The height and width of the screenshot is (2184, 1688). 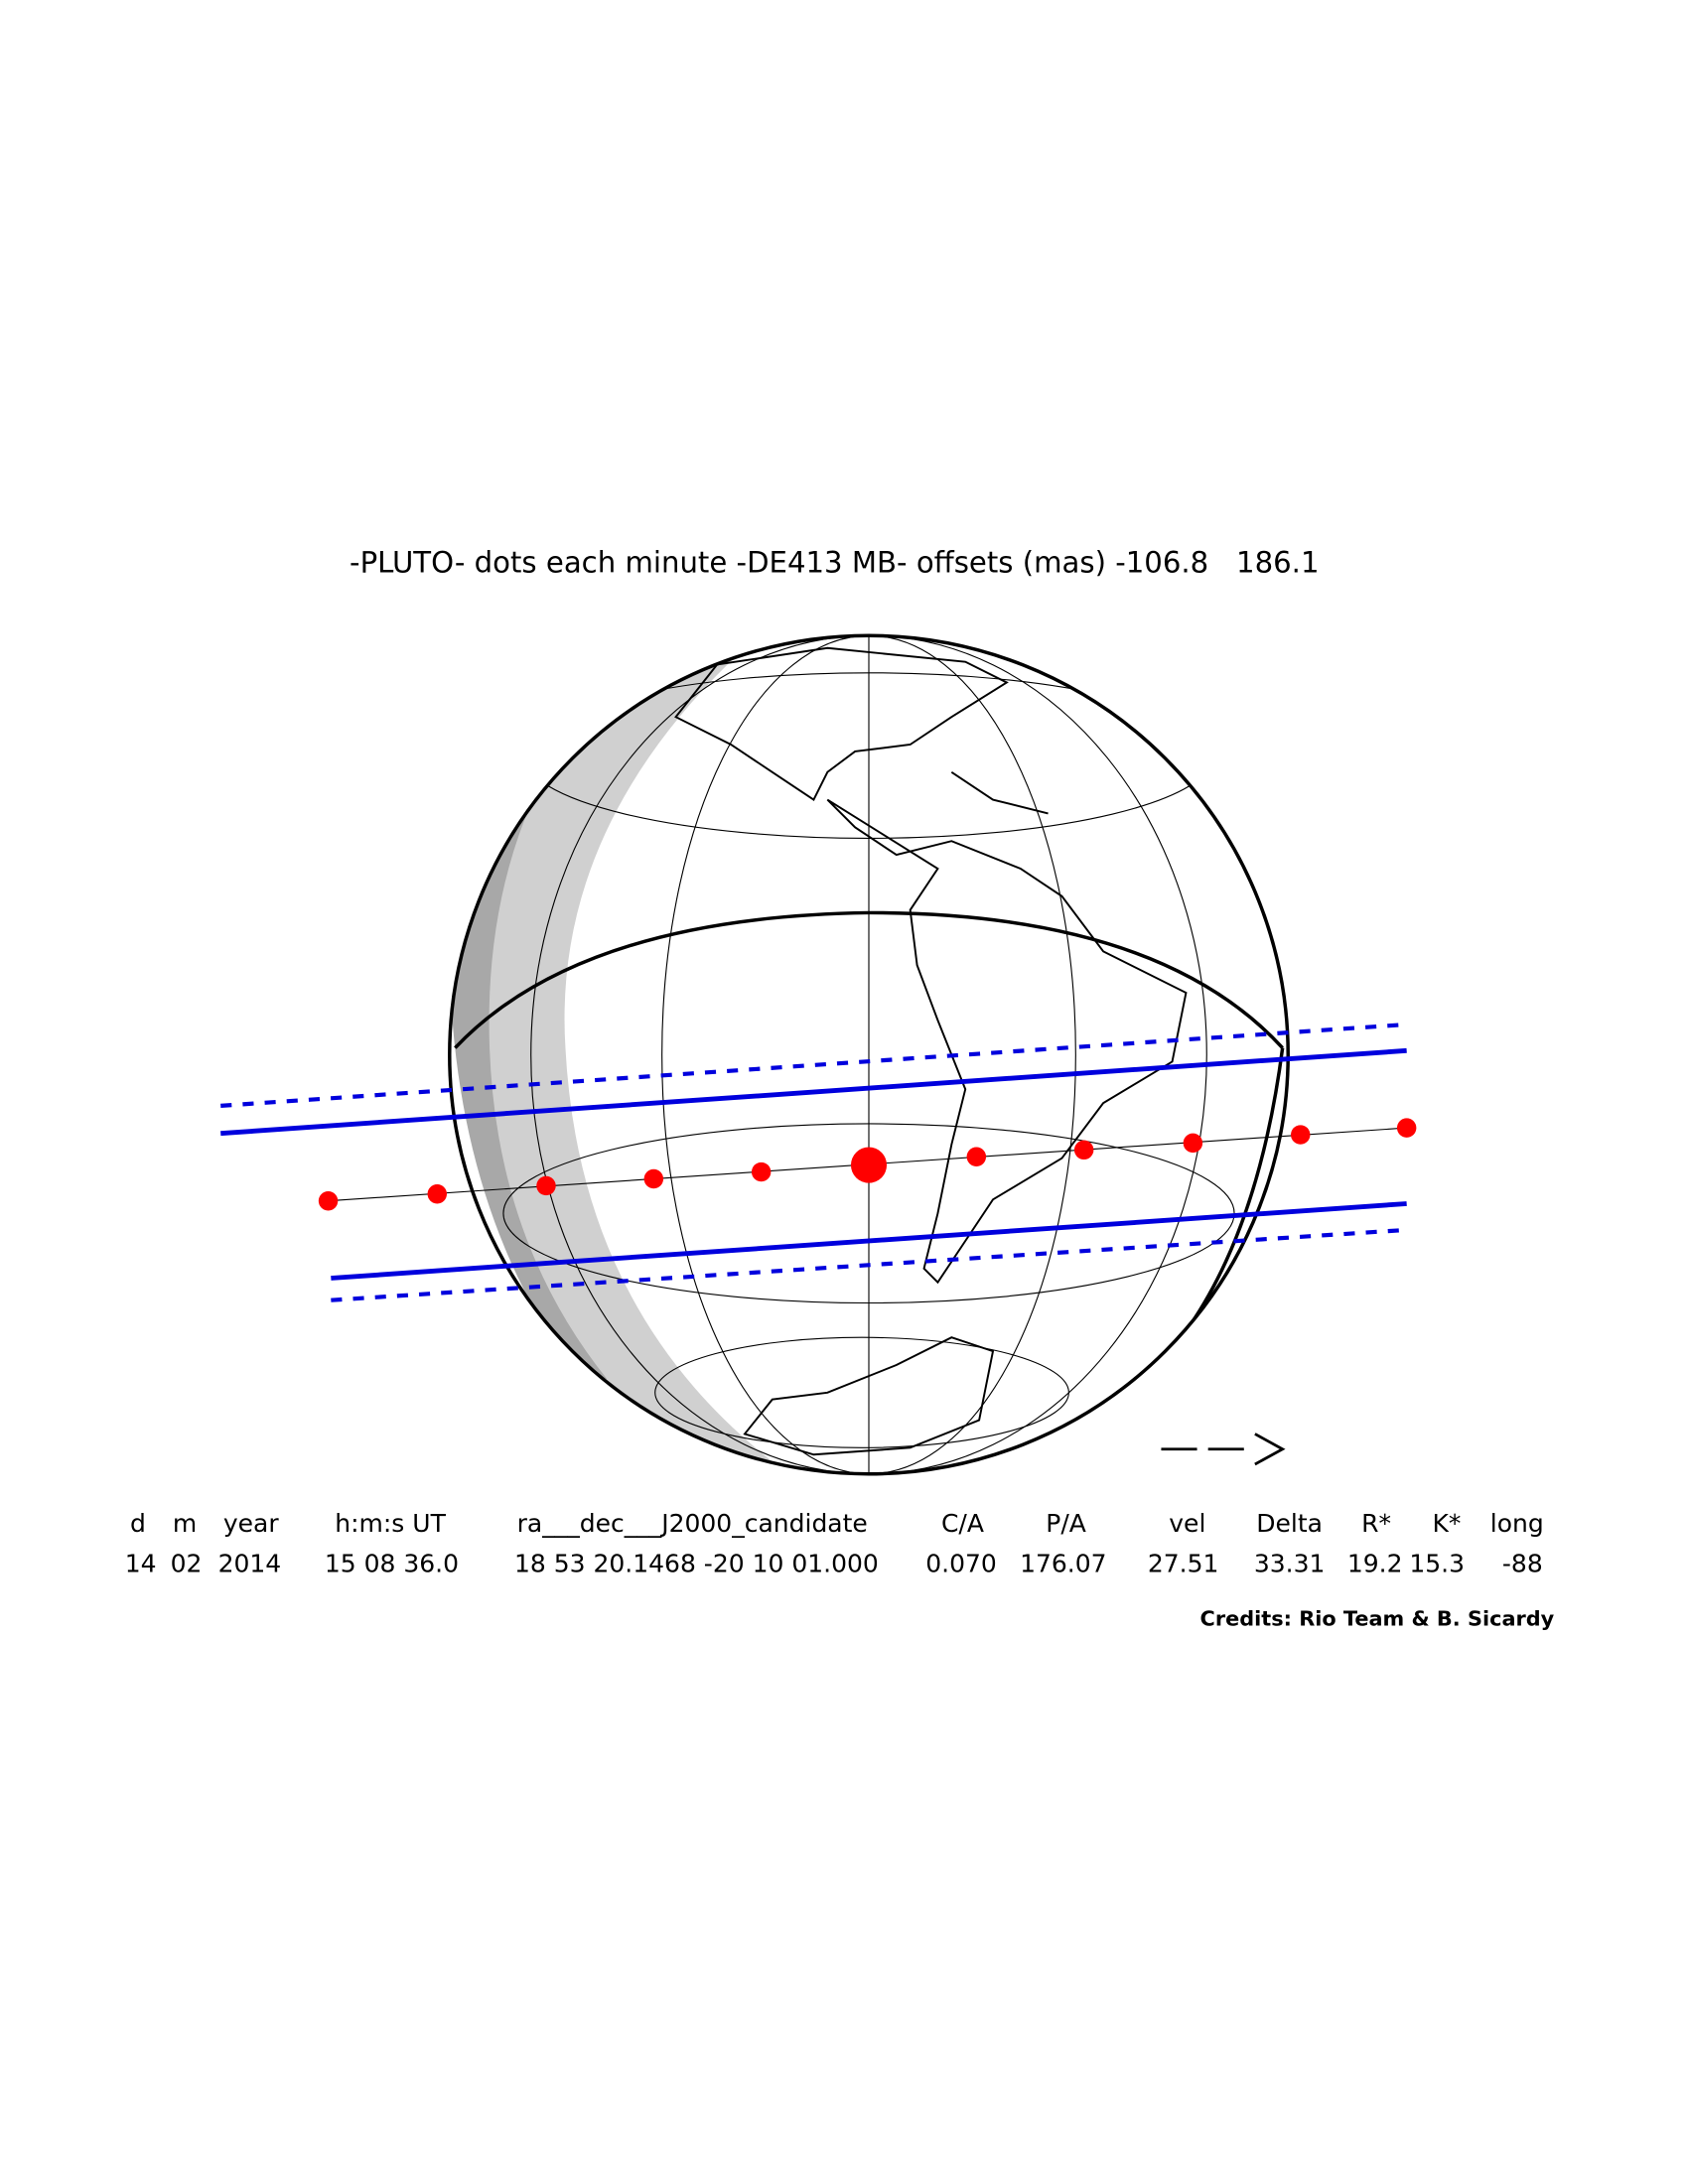 I want to click on column-header: C/A, so click(x=962, y=1523).